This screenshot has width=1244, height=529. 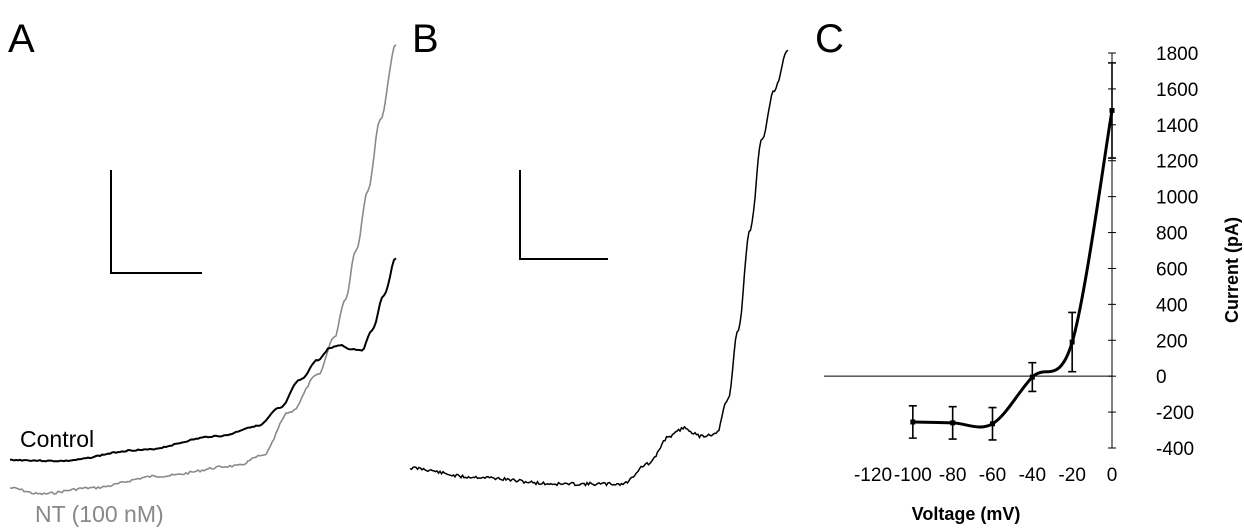 What do you see at coordinates (1177, 90) in the screenshot?
I see `y-tick-label: 1600` at bounding box center [1177, 90].